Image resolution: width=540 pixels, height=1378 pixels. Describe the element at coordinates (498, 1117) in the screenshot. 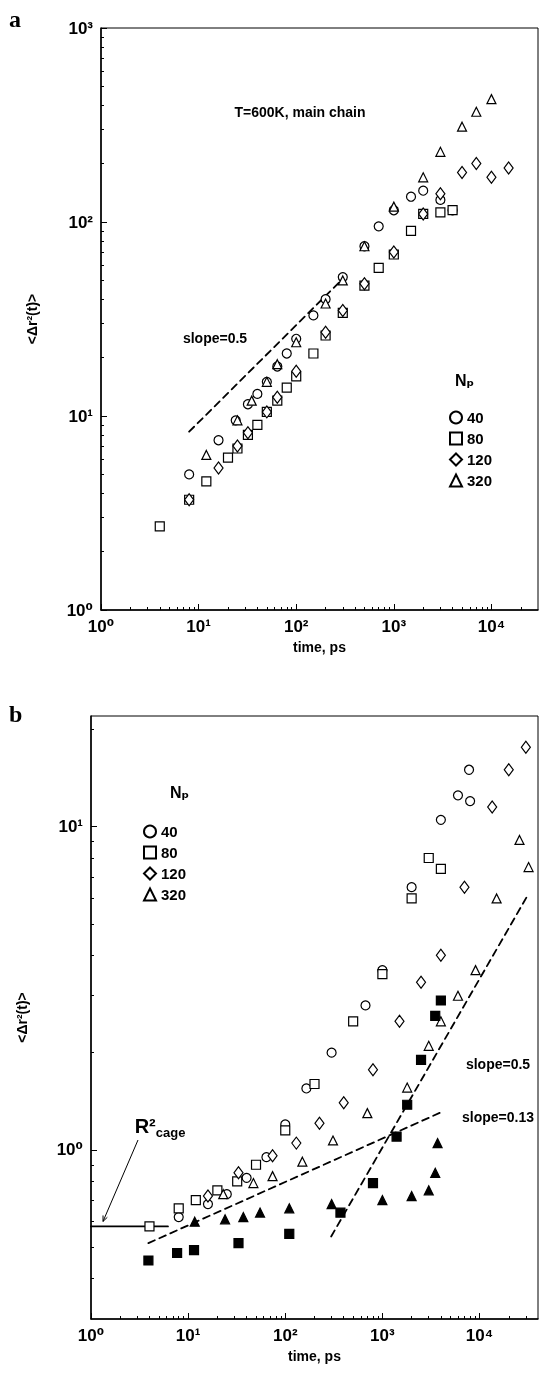

I see `annotation: slope=0.13` at that location.